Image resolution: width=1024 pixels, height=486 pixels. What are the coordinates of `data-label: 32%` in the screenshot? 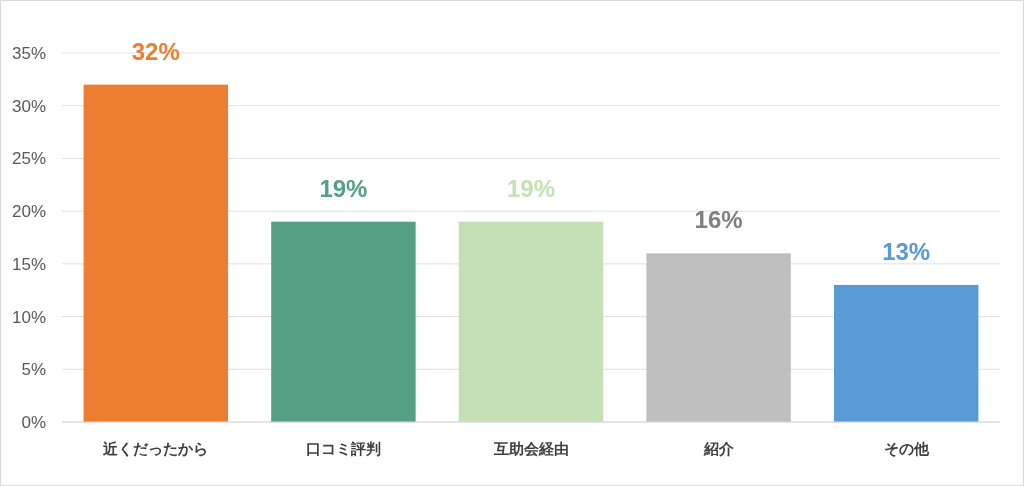 It's located at (155, 51).